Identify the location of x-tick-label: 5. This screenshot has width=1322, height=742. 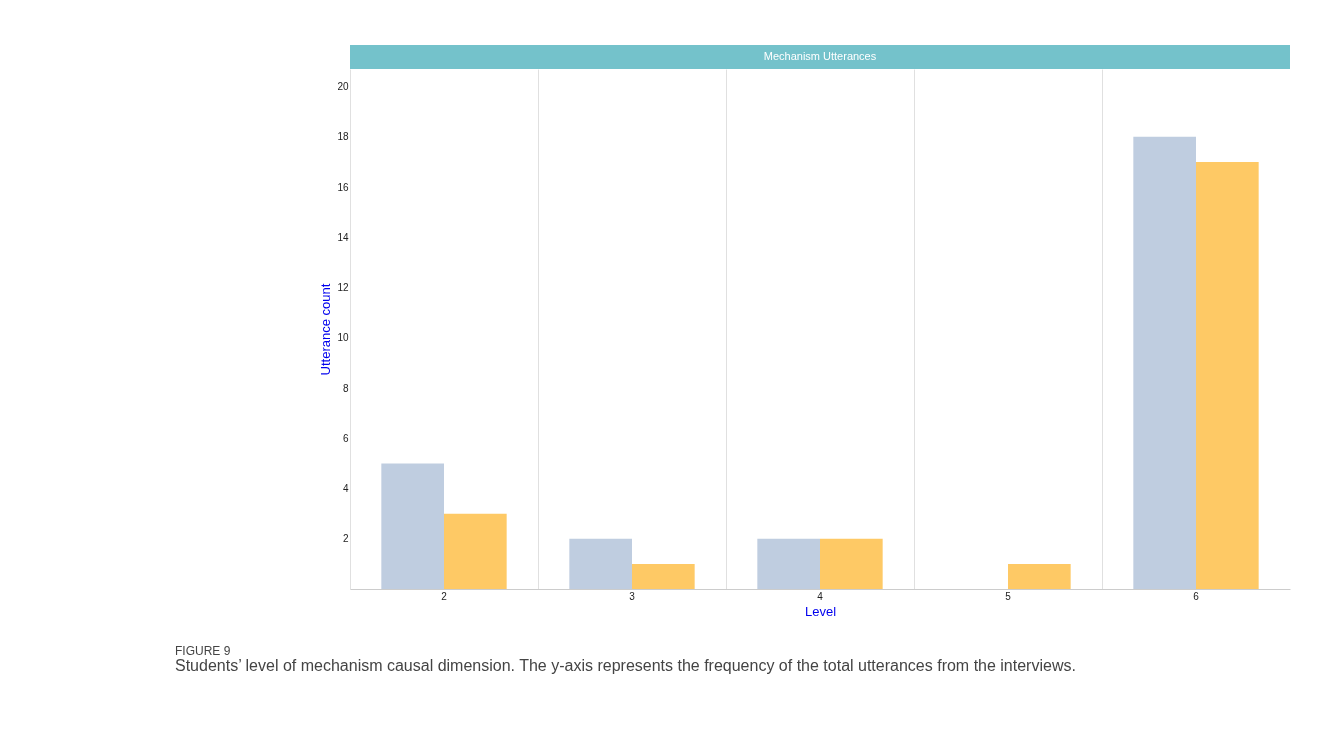
(1008, 596).